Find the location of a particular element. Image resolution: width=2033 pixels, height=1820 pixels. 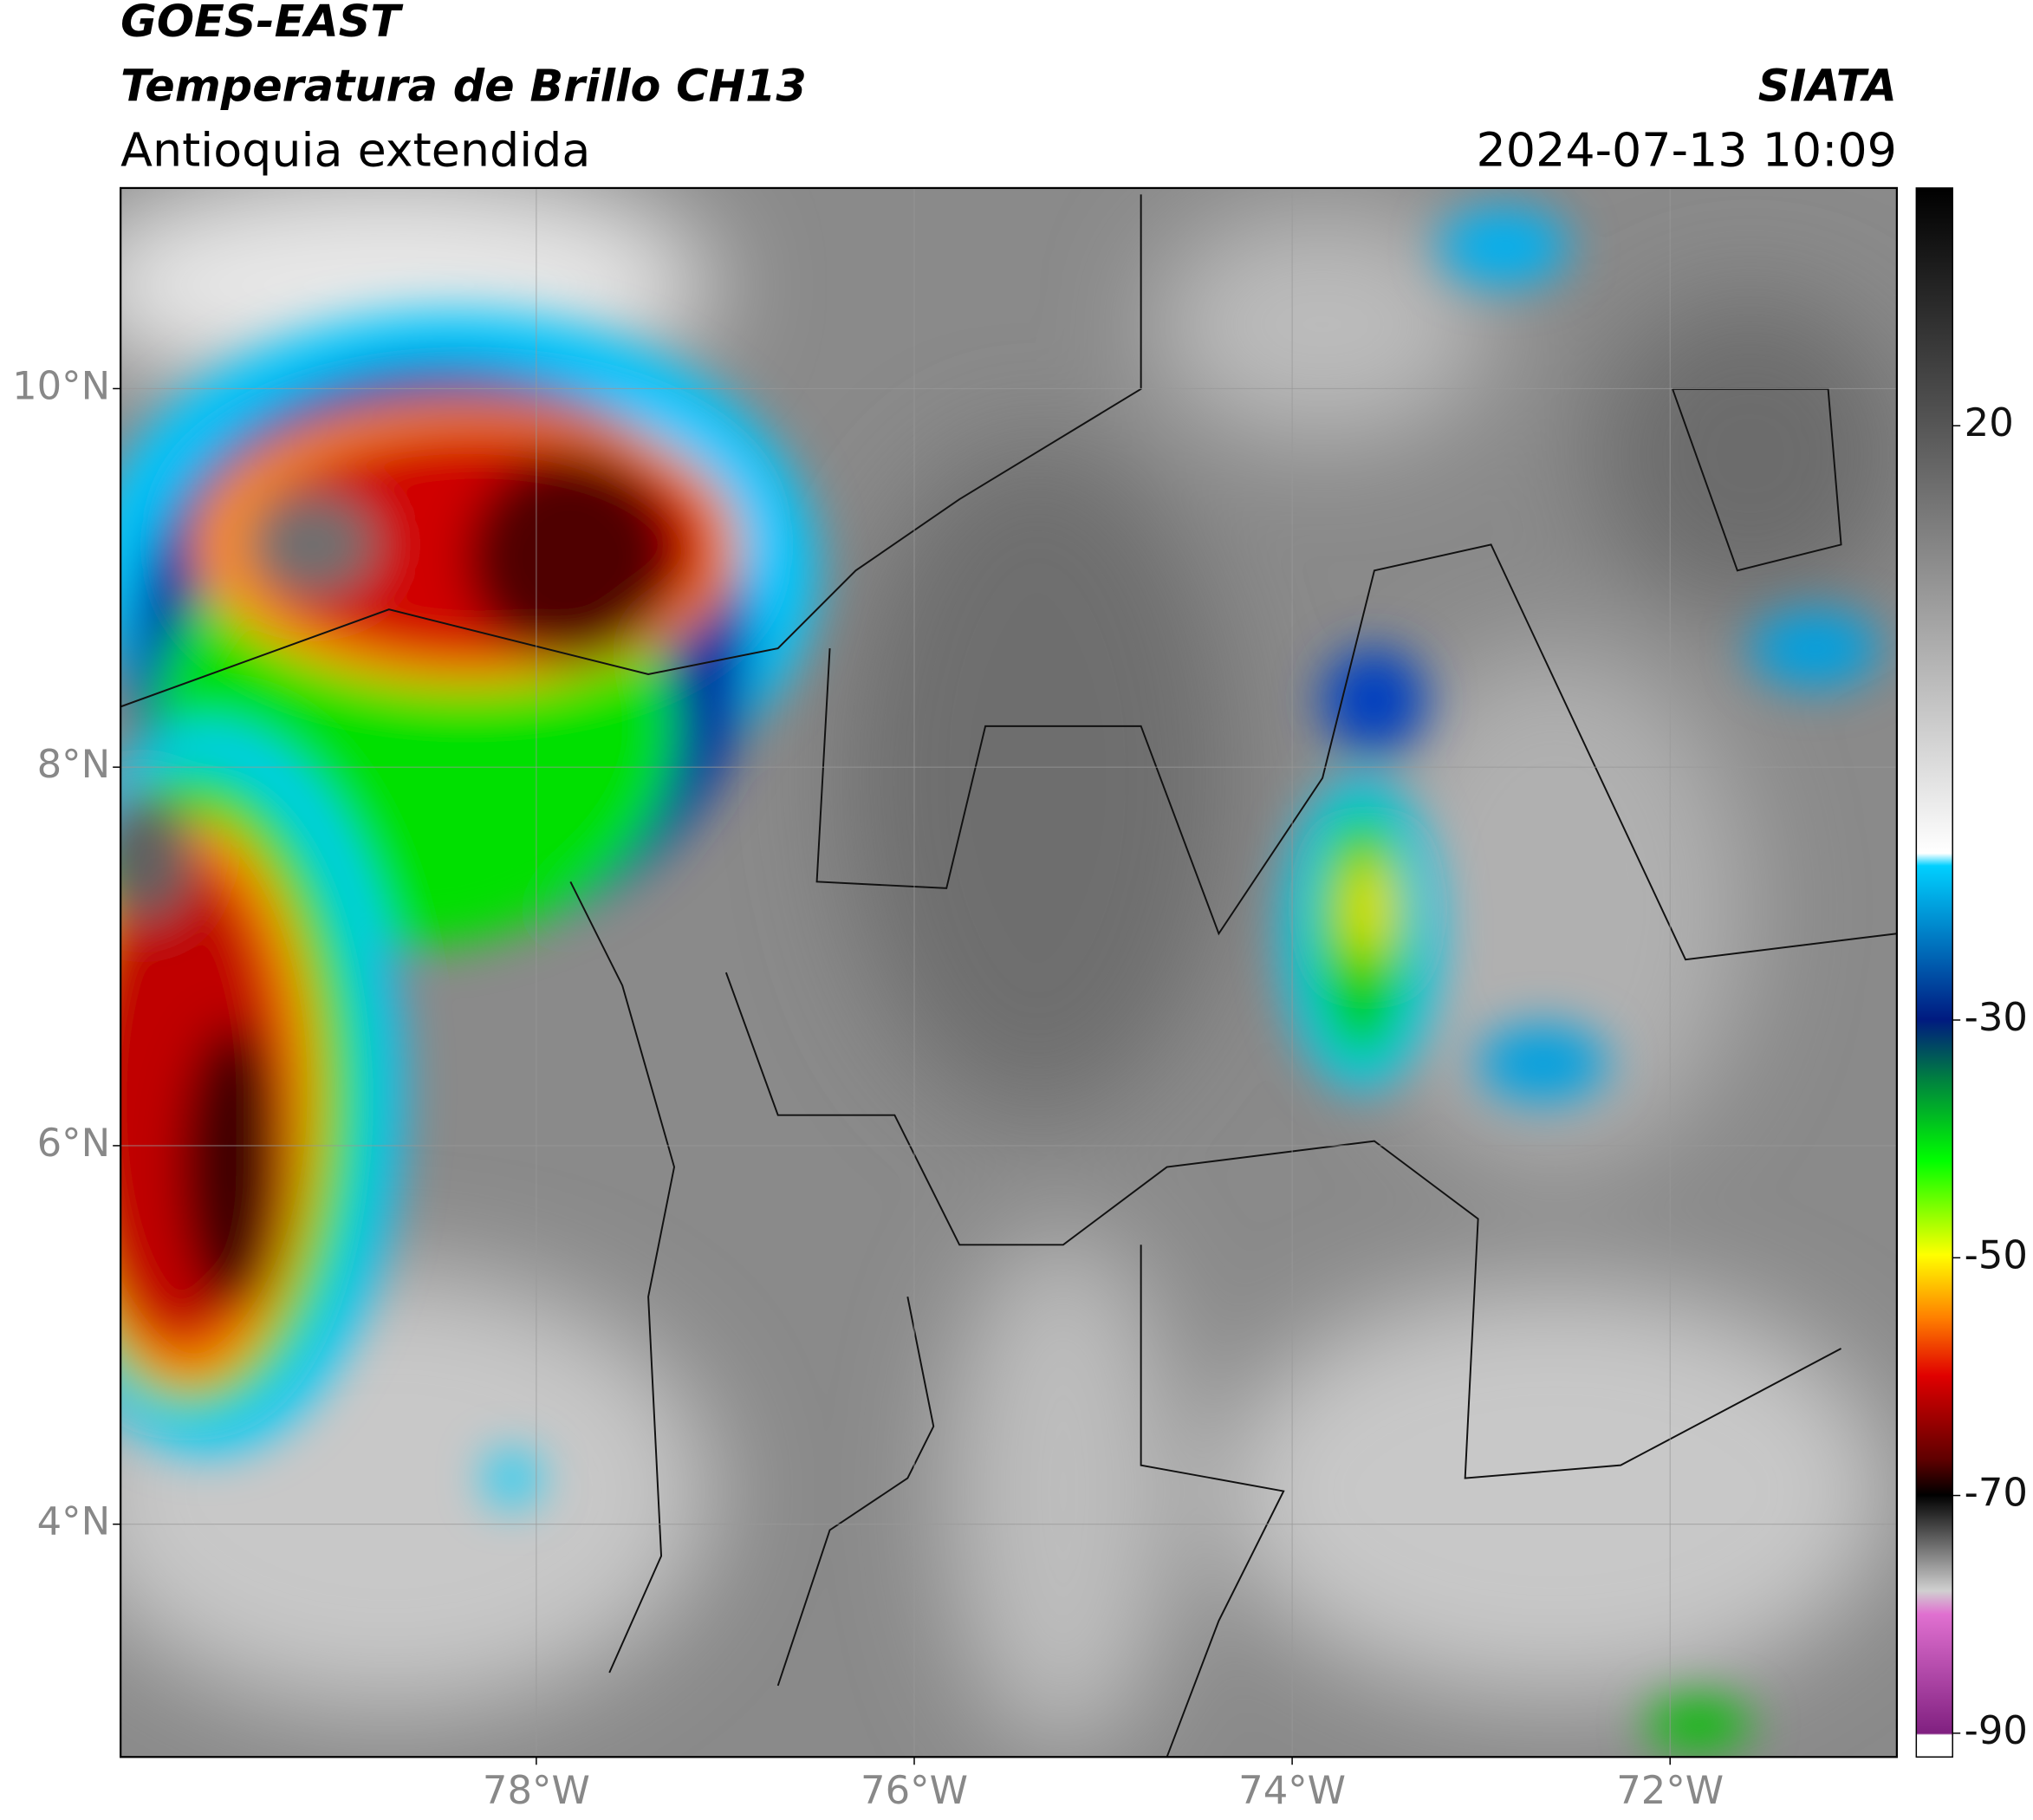

y-tick-label: 6°N is located at coordinates (74, 1143).